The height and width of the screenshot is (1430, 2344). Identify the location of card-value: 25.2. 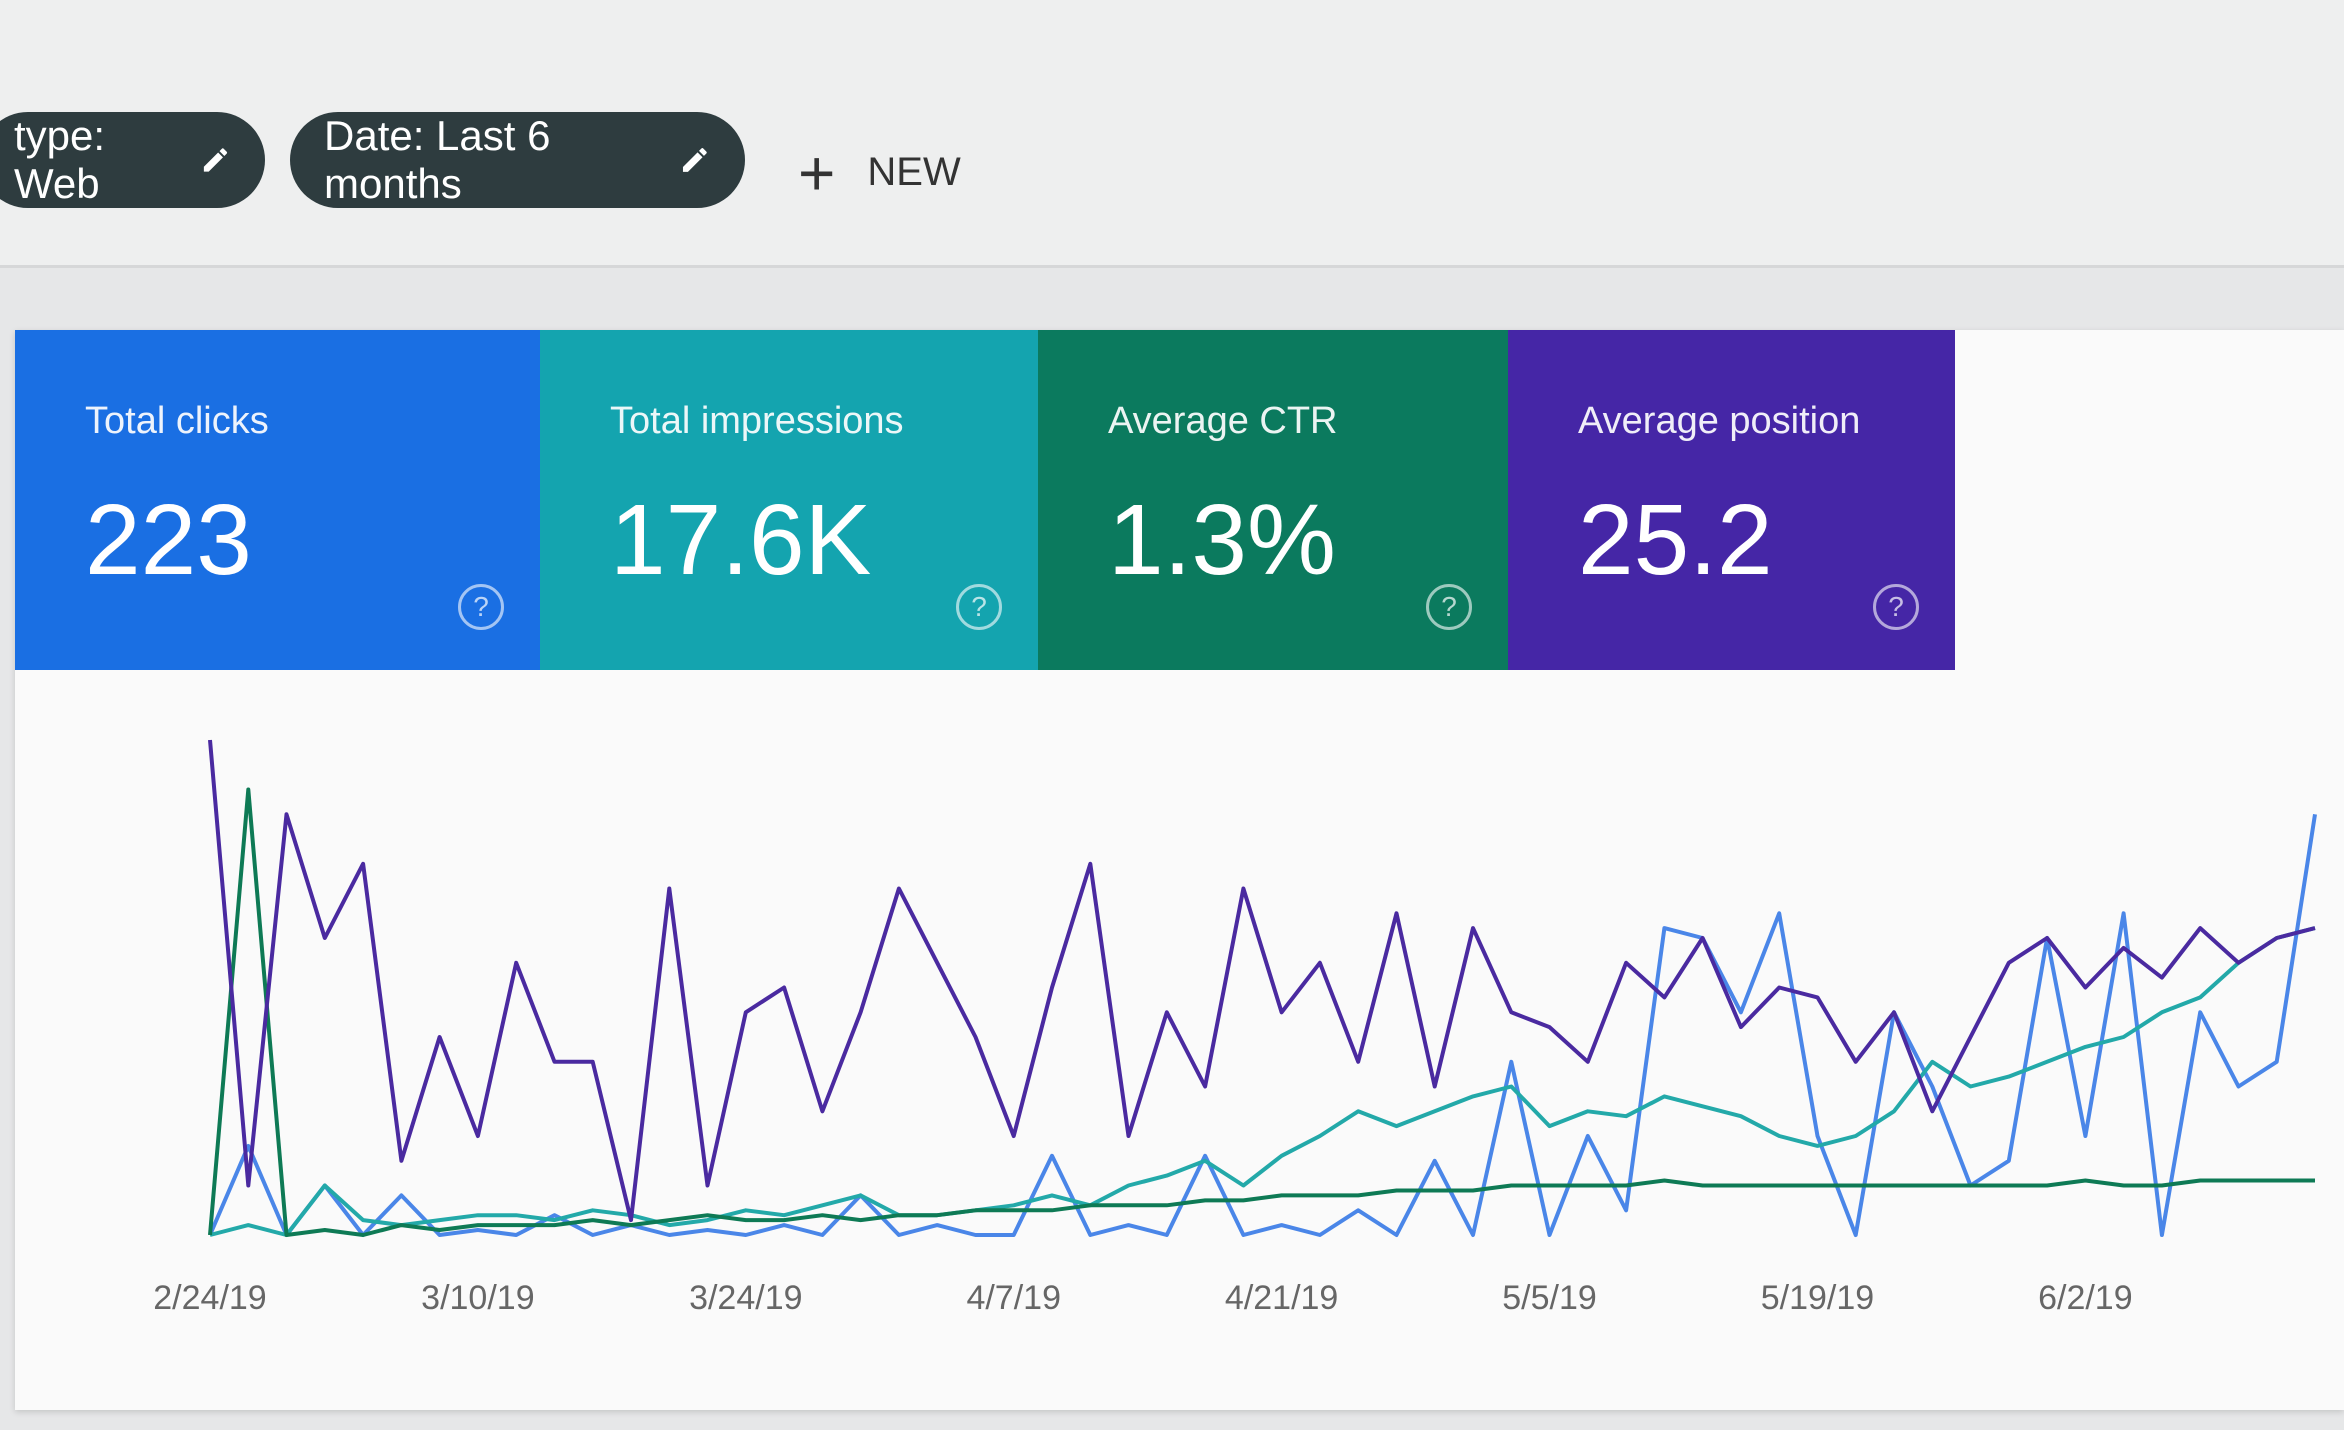
(1675, 540).